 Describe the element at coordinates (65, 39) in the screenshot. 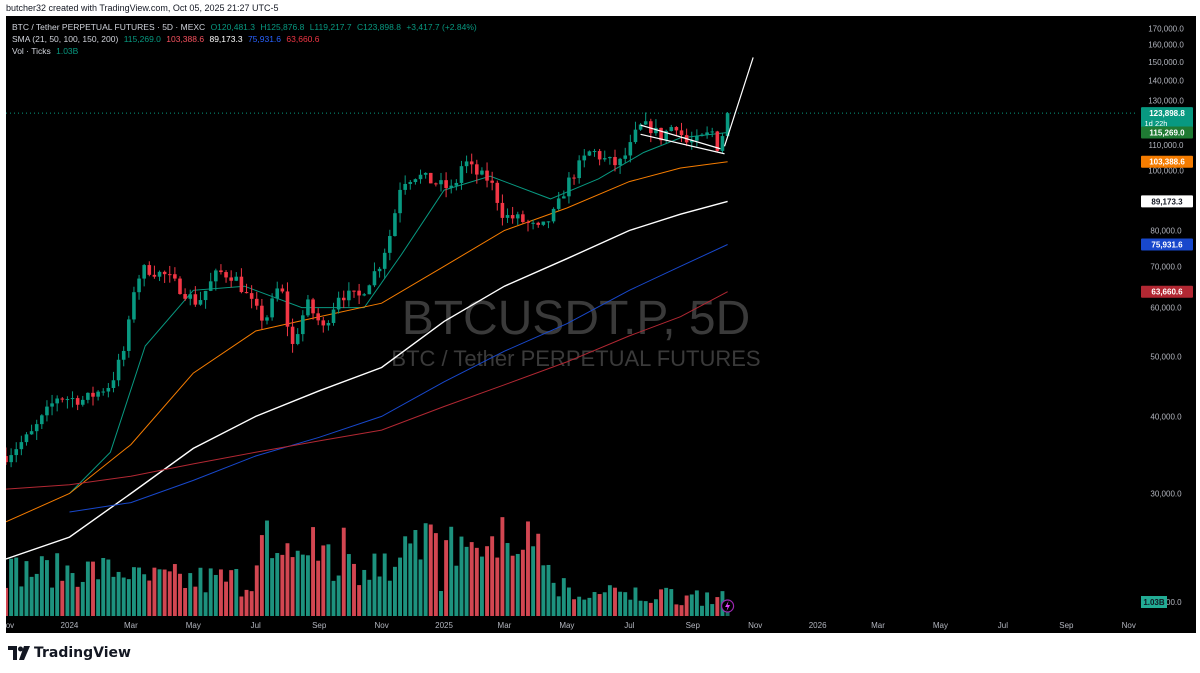

I see `legend-sma-label: SMA (21, 50, 100, 150, 200)` at that location.